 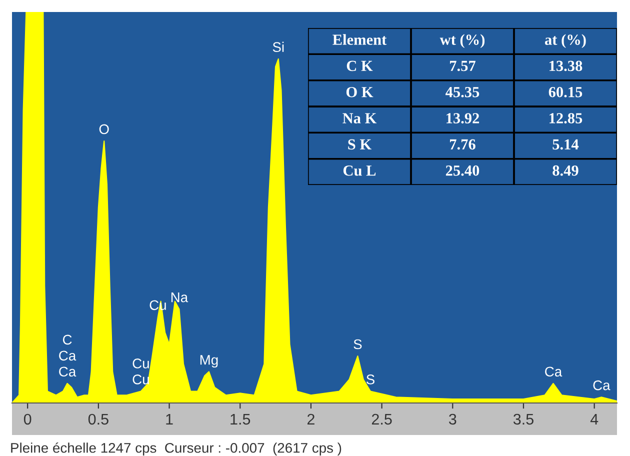 I want to click on data-label: 12.85, so click(x=566, y=118).